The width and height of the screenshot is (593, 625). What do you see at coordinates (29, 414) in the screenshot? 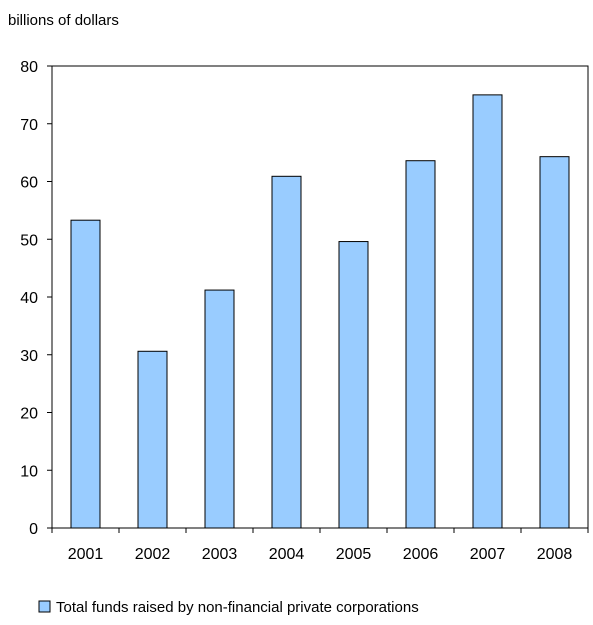
I see `y-tick-label: 20` at bounding box center [29, 414].